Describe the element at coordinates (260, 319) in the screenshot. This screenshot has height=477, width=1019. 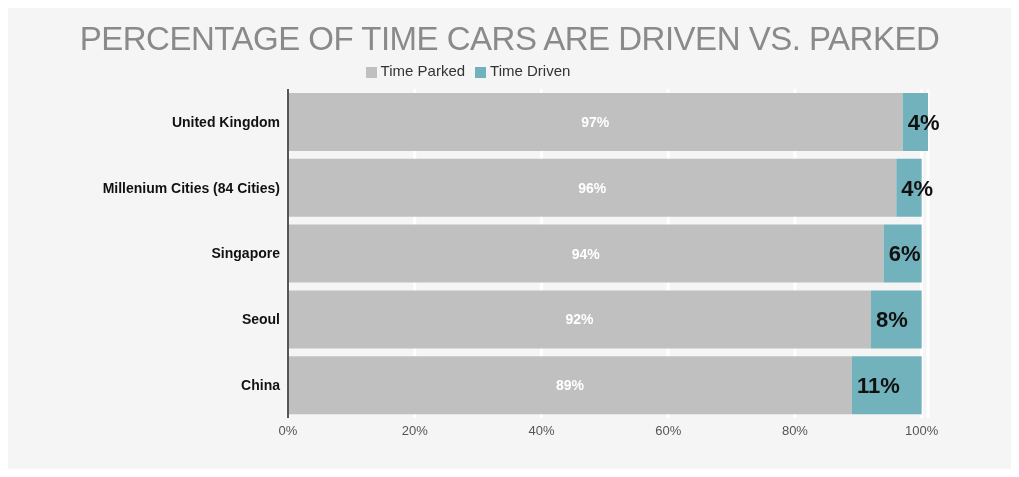
I see `y-tick-label: Seoul` at that location.